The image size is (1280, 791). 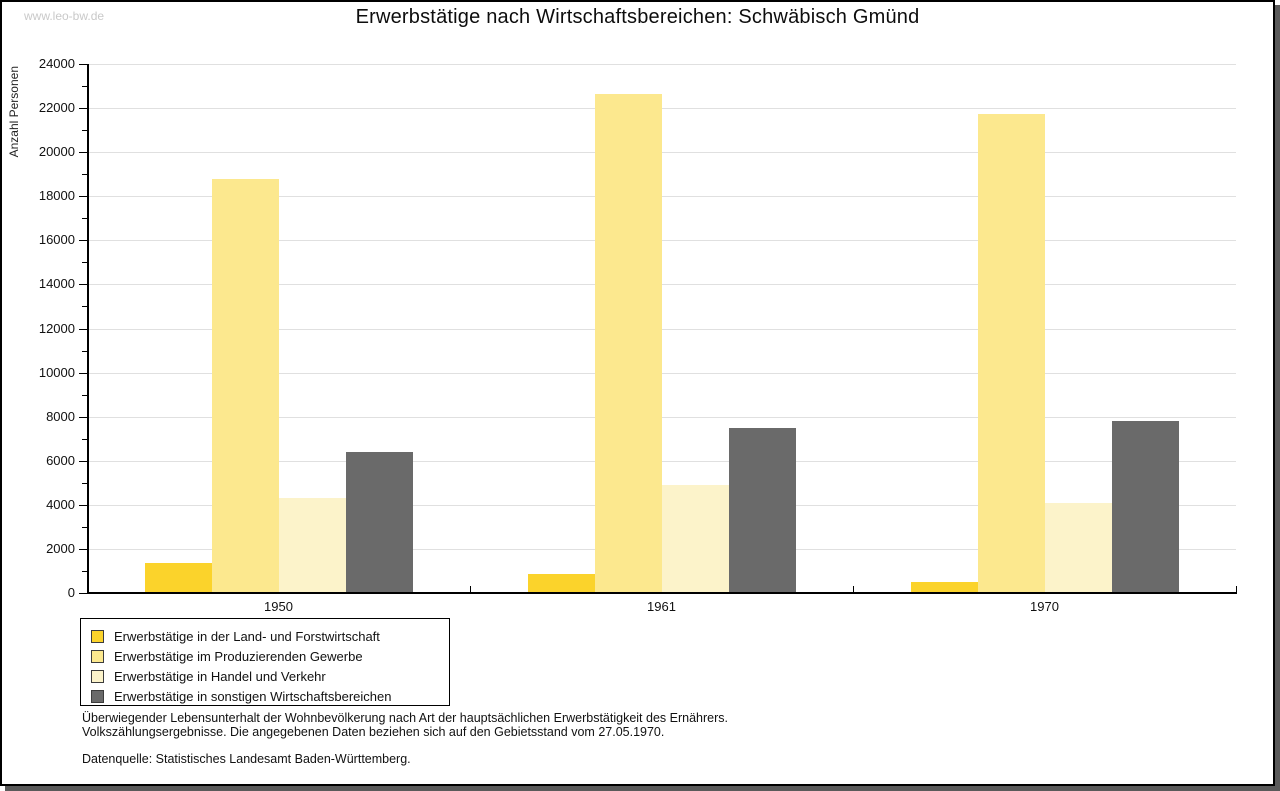 I want to click on bar-series-3-1970, so click(x=1078, y=548).